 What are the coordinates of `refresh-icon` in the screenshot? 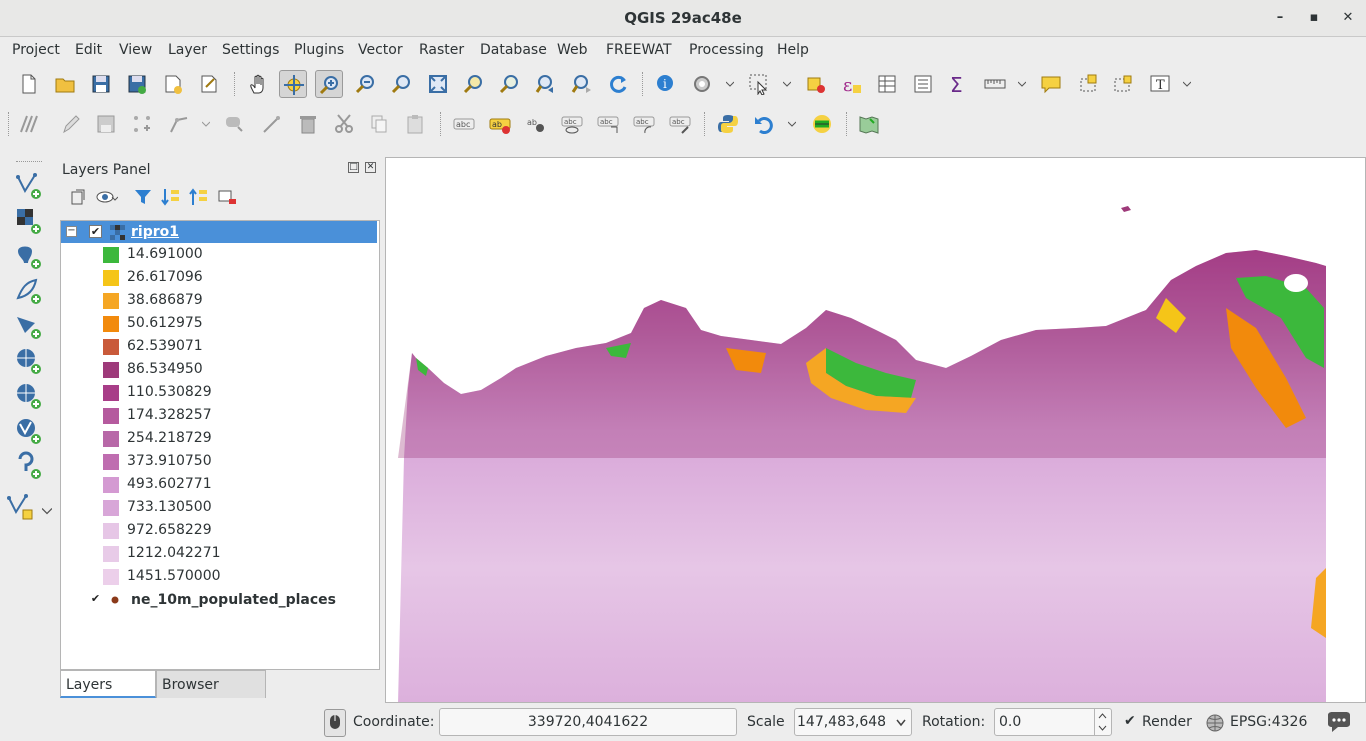 It's located at (618, 84).